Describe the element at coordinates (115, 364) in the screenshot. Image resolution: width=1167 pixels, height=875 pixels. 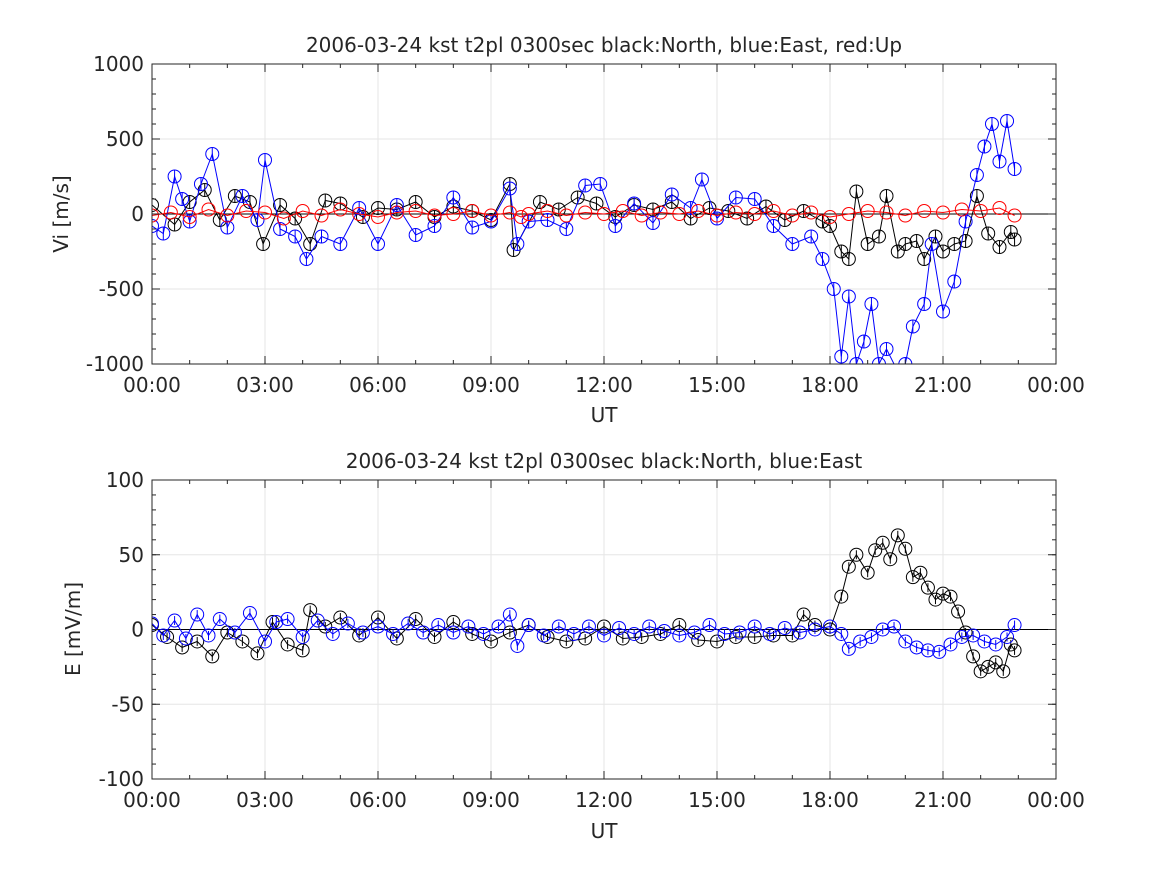
I see `y-tick-label: -1000` at that location.